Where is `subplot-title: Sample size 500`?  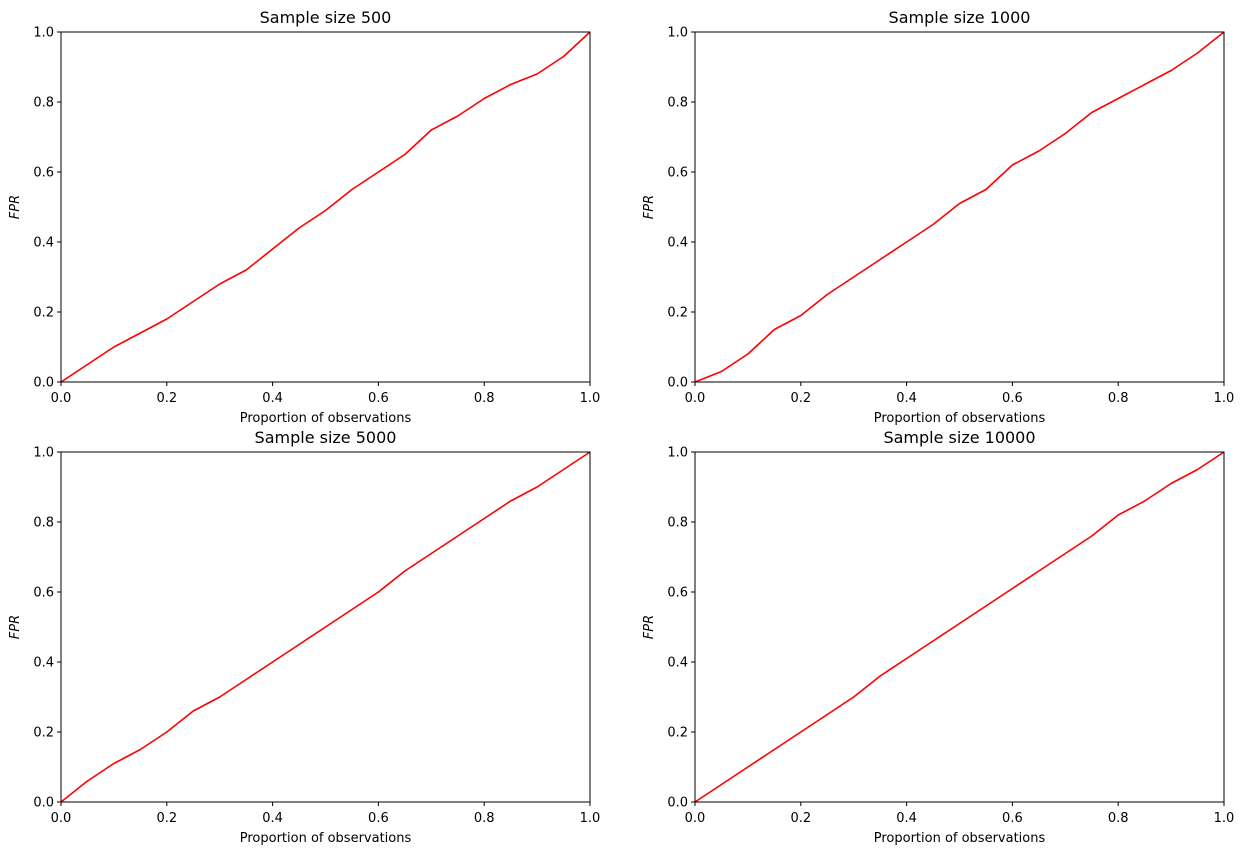 subplot-title: Sample size 500 is located at coordinates (326, 17).